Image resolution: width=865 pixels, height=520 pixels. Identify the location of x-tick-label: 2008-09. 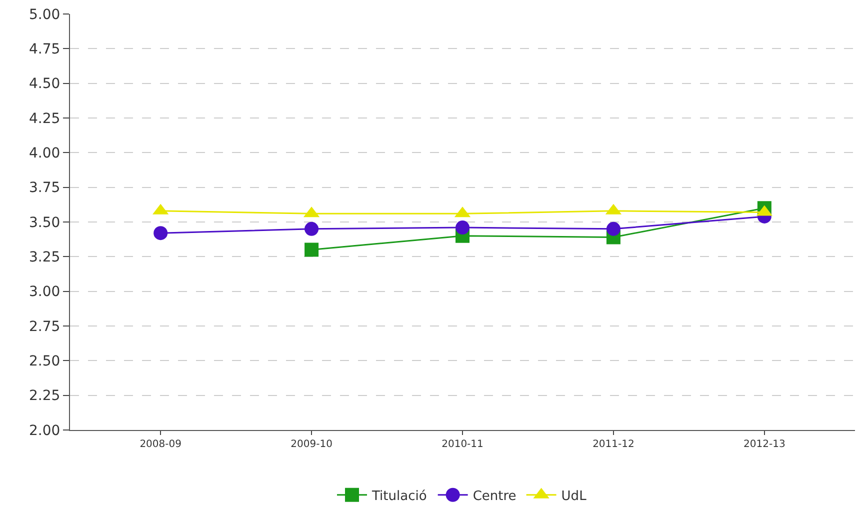
(161, 444).